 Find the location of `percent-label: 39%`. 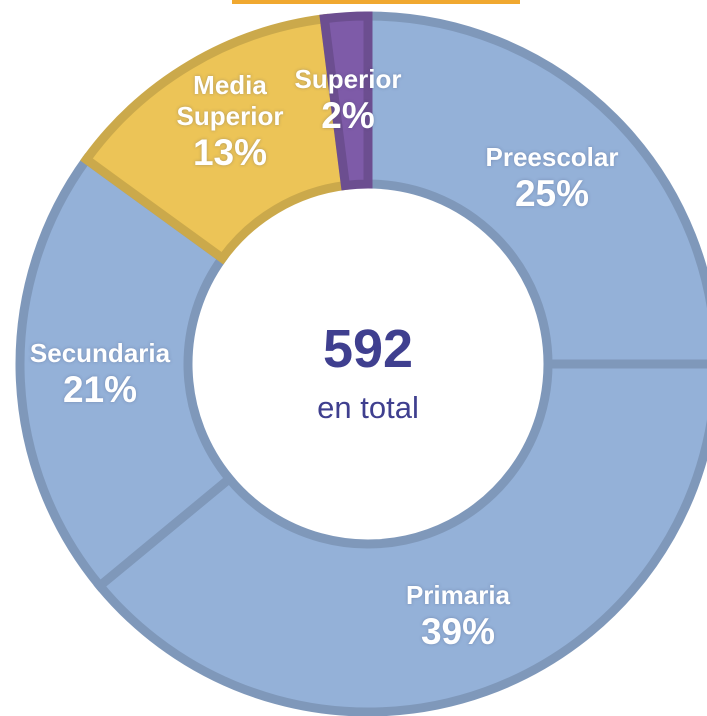

percent-label: 39% is located at coordinates (458, 632).